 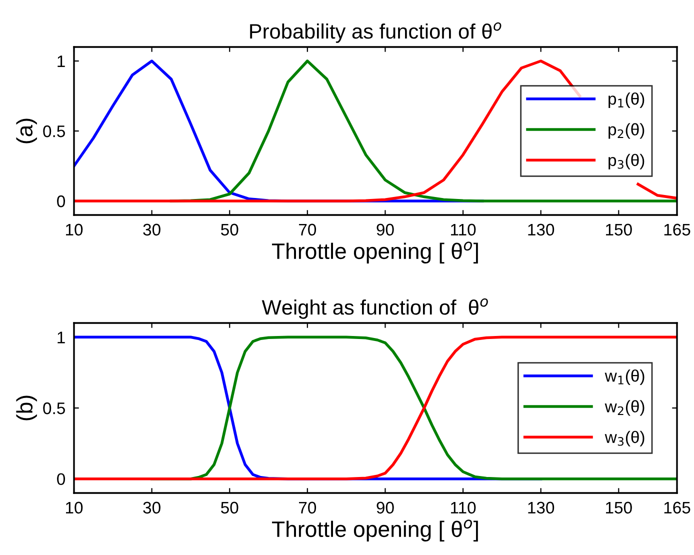 What do you see at coordinates (624, 408) in the screenshot?
I see `legend-label: w$_{2}$(θ)` at bounding box center [624, 408].